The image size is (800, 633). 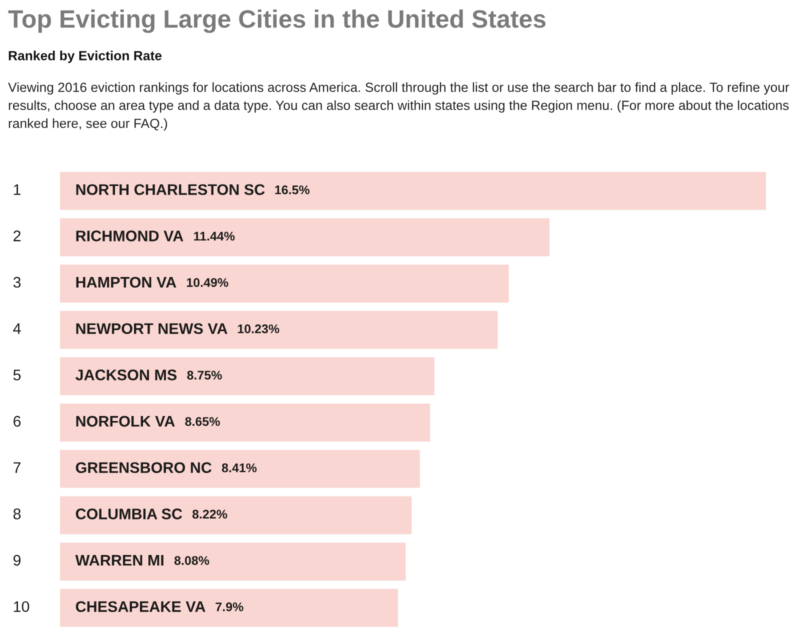 What do you see at coordinates (277, 21) in the screenshot?
I see `chart-title: Top Evicting Large Cities in the United States` at bounding box center [277, 21].